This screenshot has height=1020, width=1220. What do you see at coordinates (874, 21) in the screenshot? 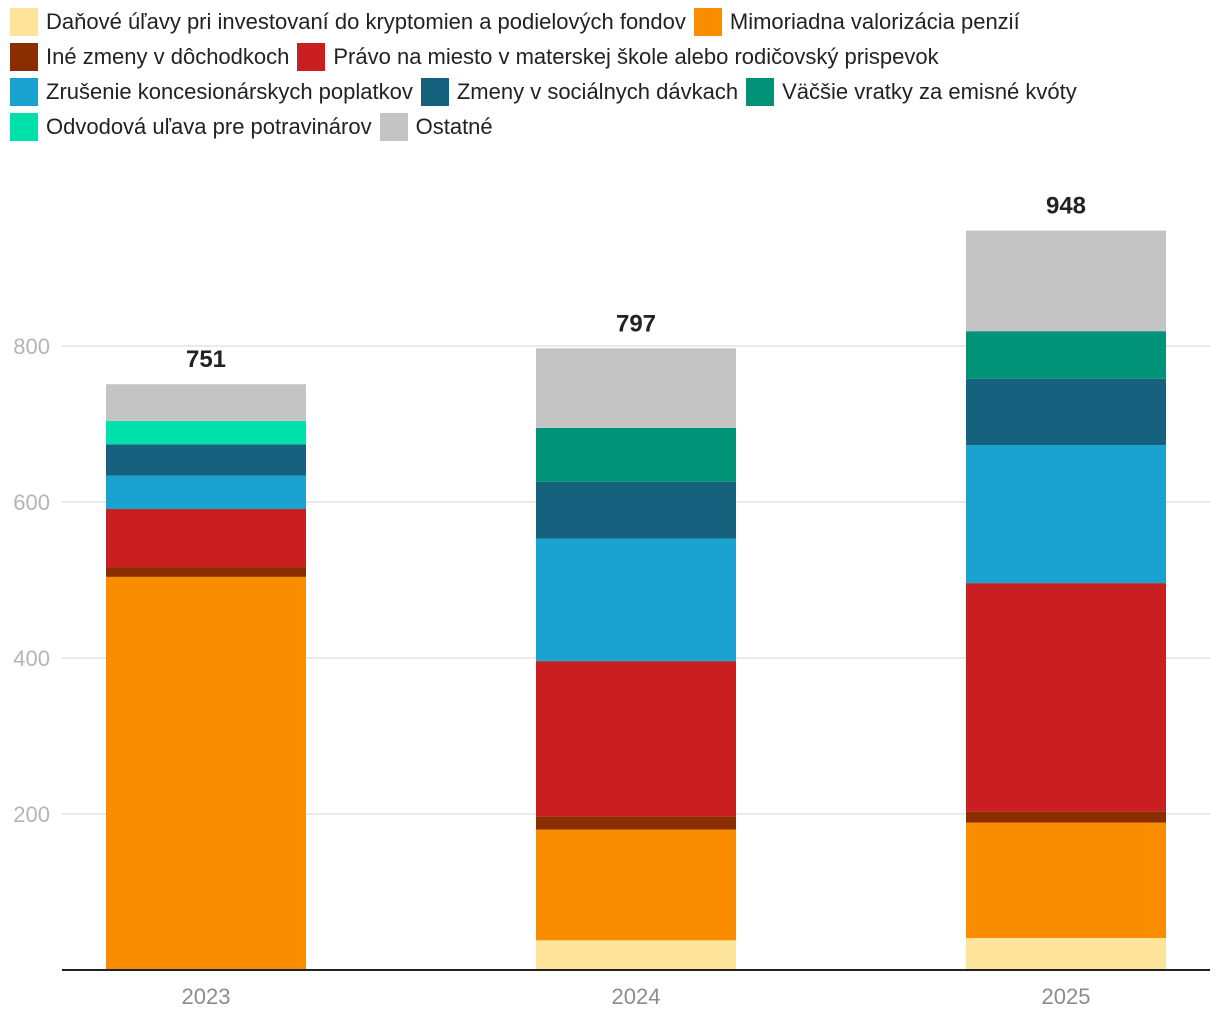
I see `legend-label: Mimoriadna valorizácia penzií` at bounding box center [874, 21].